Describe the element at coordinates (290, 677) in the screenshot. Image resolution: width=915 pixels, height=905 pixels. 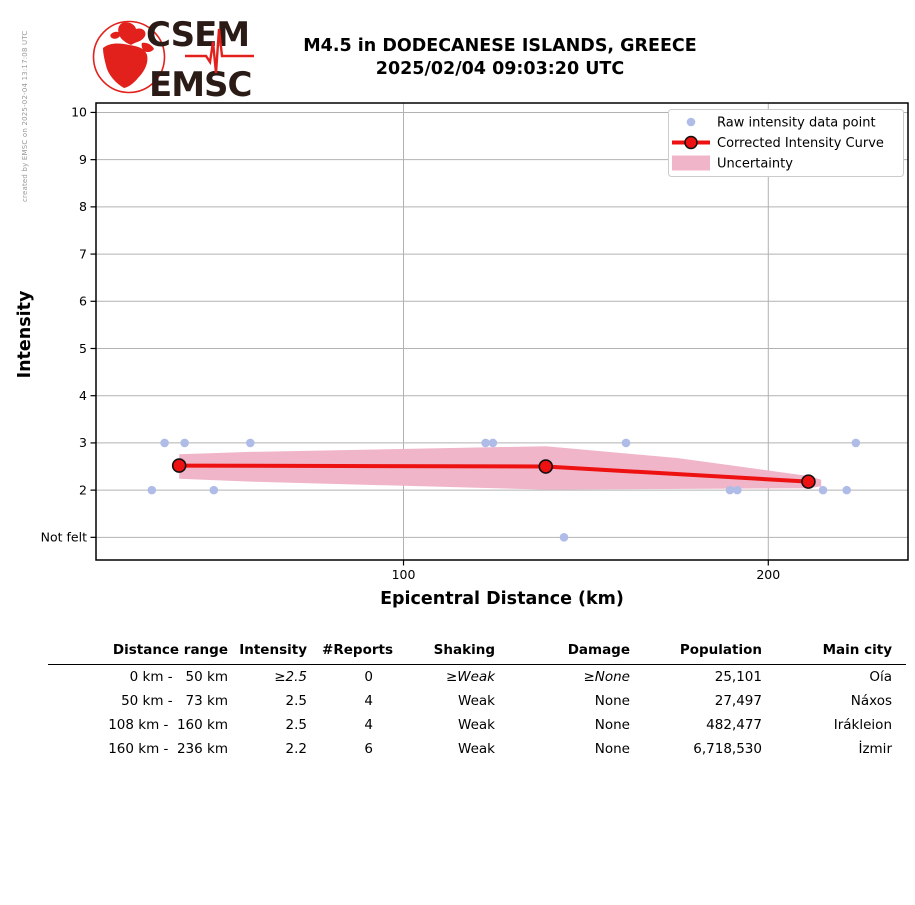
I see `td-intensity: ≥2.5` at that location.